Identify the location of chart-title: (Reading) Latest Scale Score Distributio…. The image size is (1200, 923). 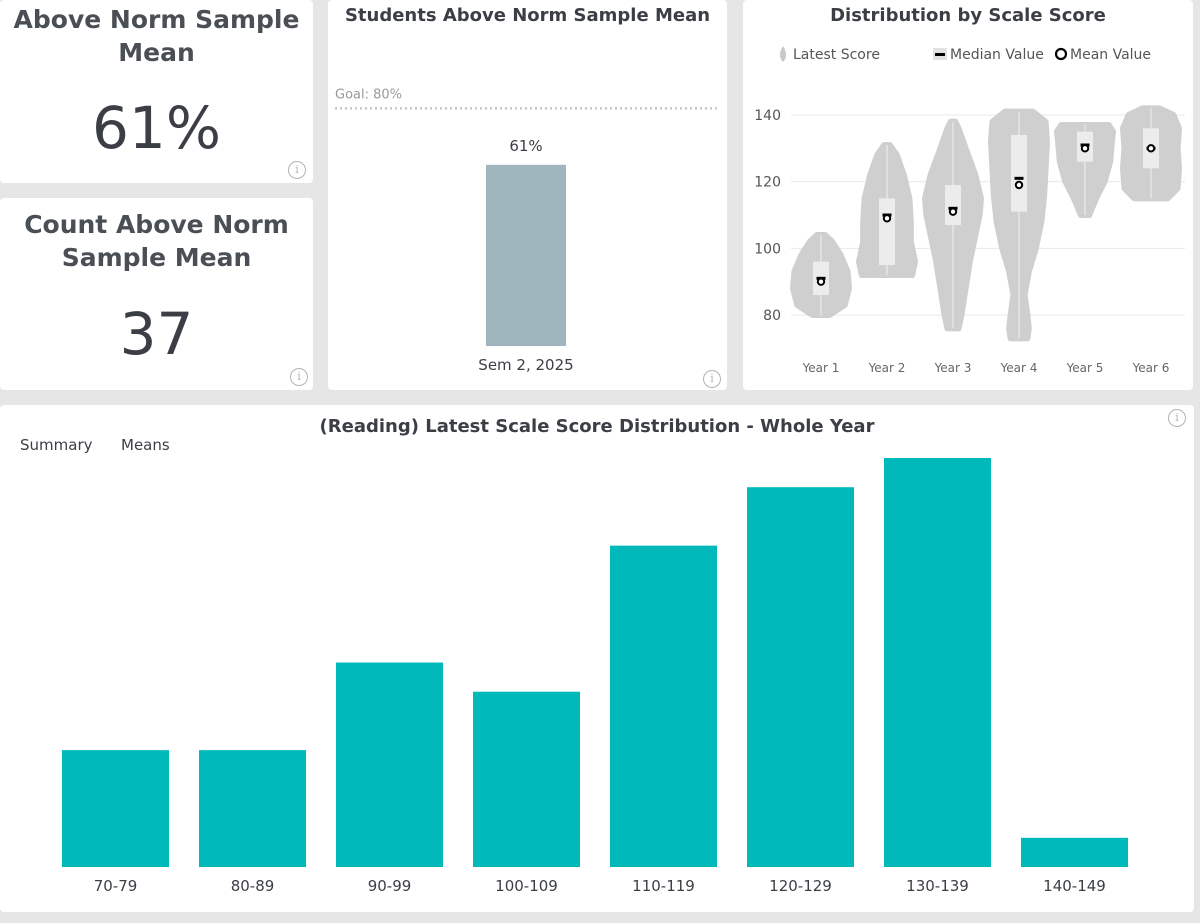
(597, 426).